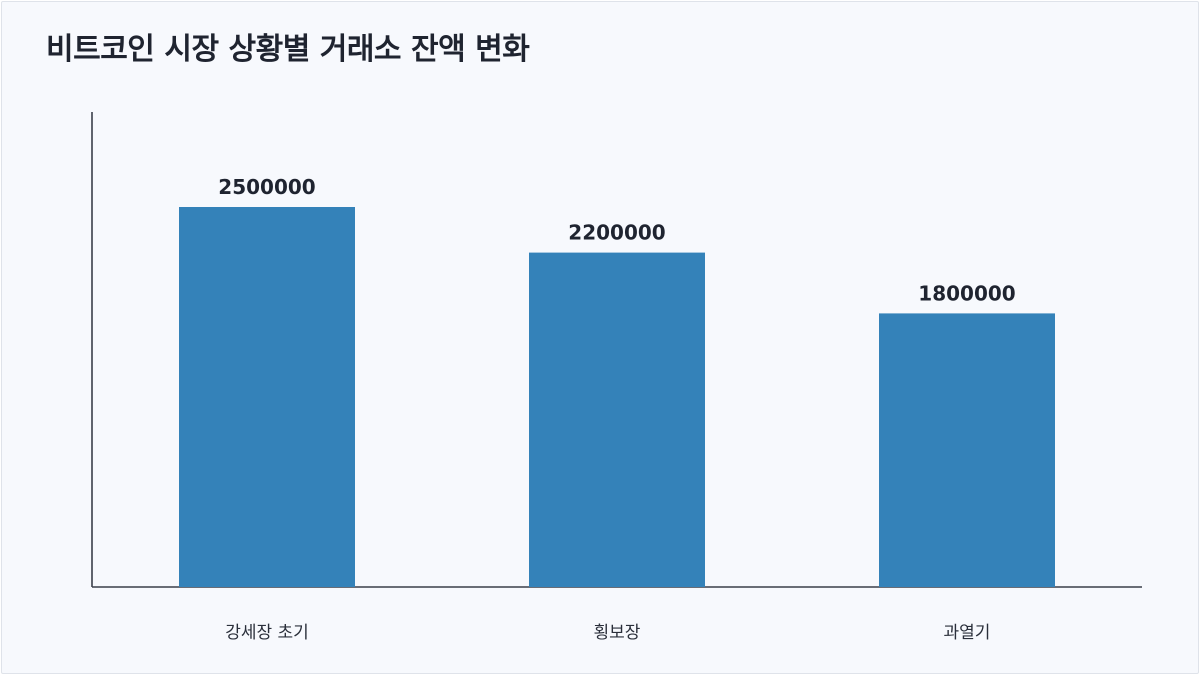 This screenshot has width=1200, height=675. Describe the element at coordinates (267, 633) in the screenshot. I see `x-tick-label-1: 강세장 초기` at that location.